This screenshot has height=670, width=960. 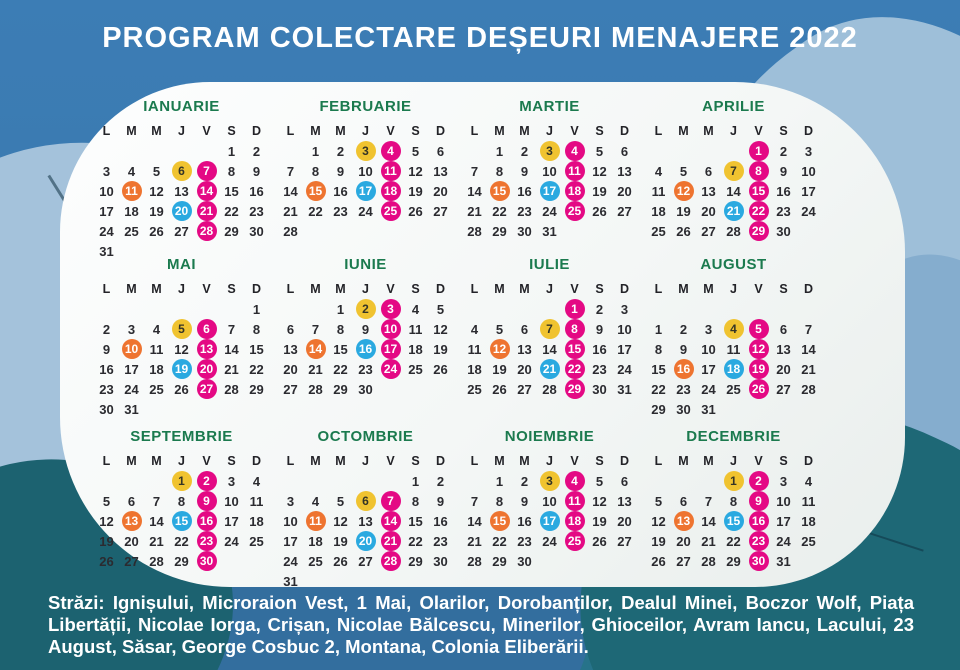 What do you see at coordinates (736, 521) in the screenshot?
I see `week-row: 12 13 14 15 16 17 18` at bounding box center [736, 521].